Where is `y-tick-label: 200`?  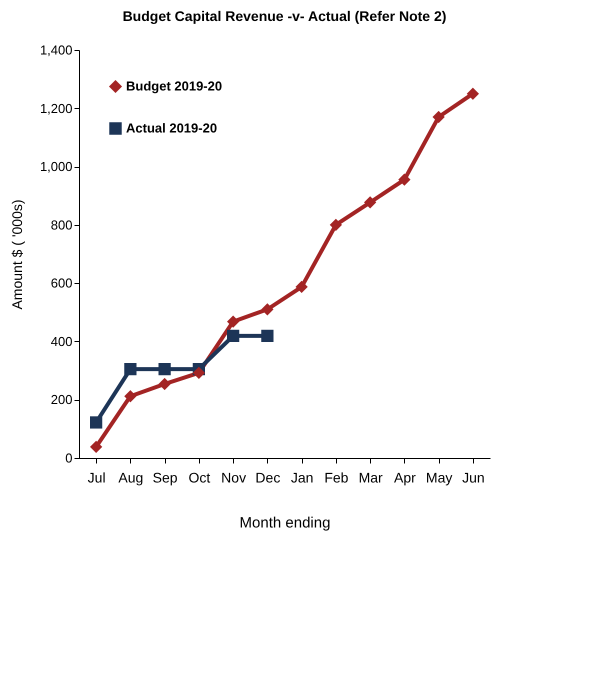 y-tick-label: 200 is located at coordinates (61, 400).